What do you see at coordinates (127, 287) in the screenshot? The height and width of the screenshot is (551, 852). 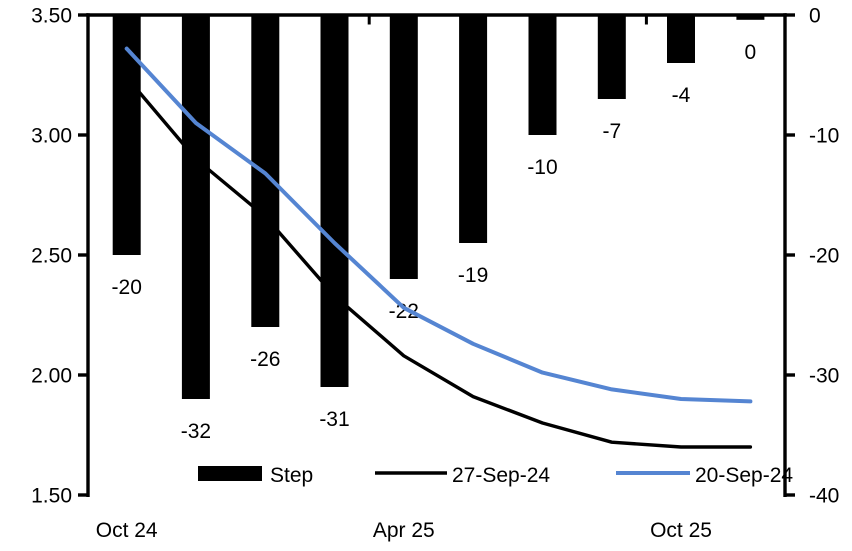 I see `bar-label-0: -20` at bounding box center [127, 287].